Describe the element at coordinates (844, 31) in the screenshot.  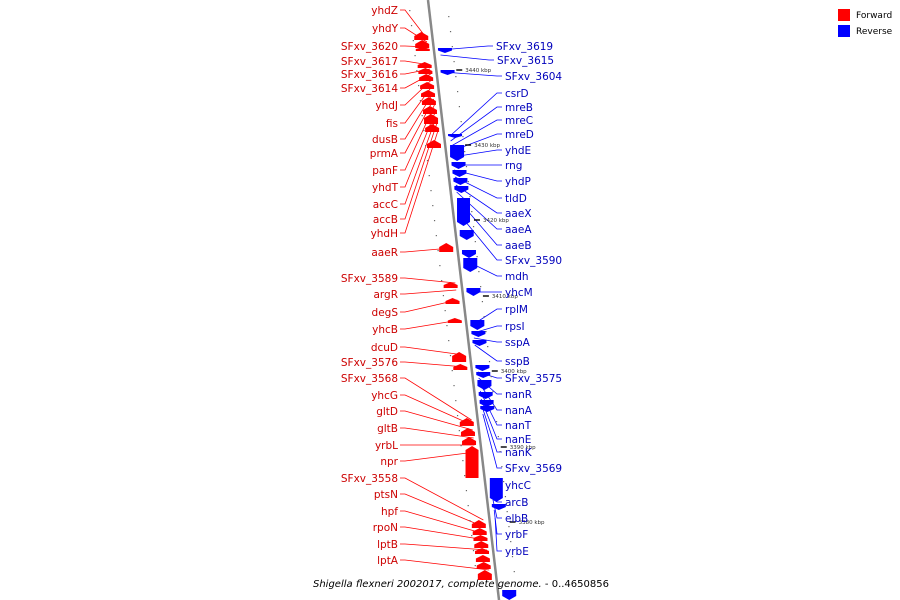
I see `legend-reverse-swatch` at that location.